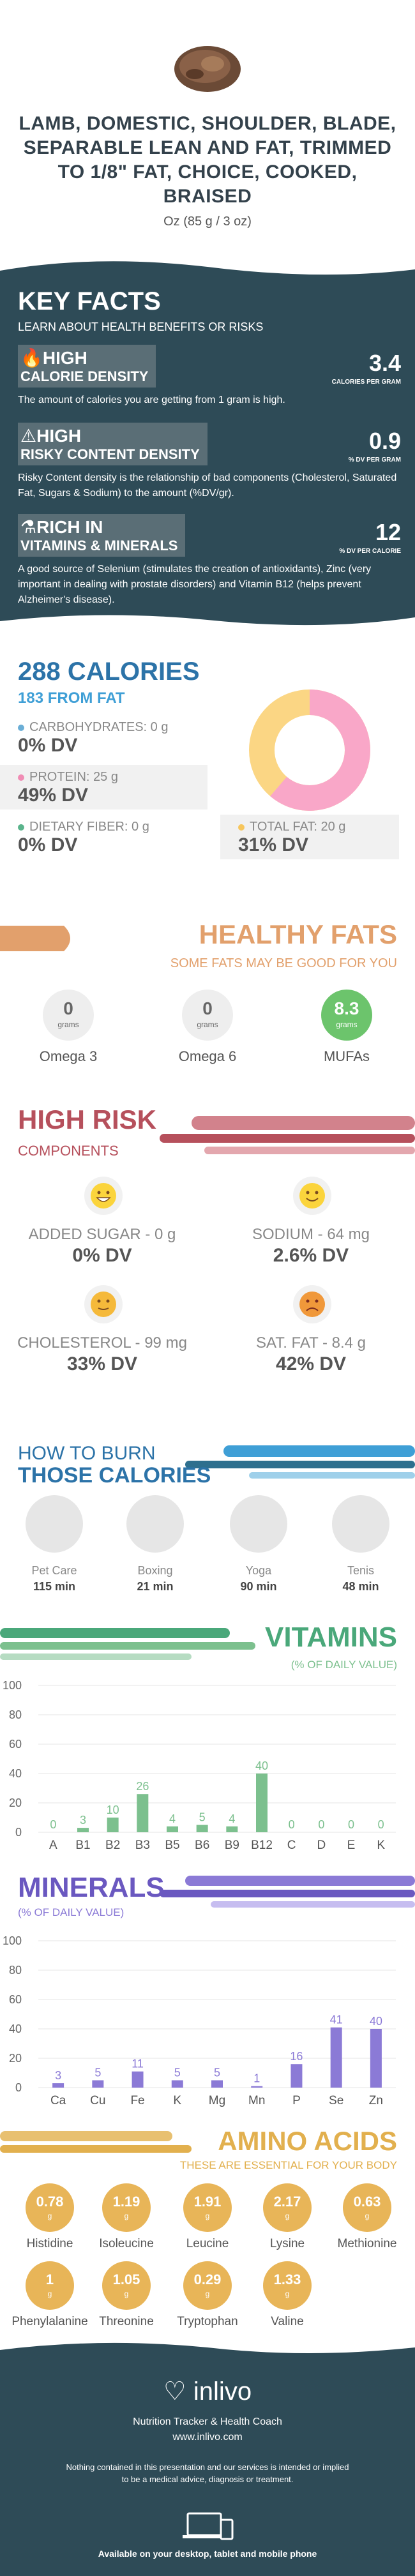 This screenshot has width=415, height=2576. I want to click on added-sugar-label: ADDED SUGAR - 0 g, so click(102, 1234).